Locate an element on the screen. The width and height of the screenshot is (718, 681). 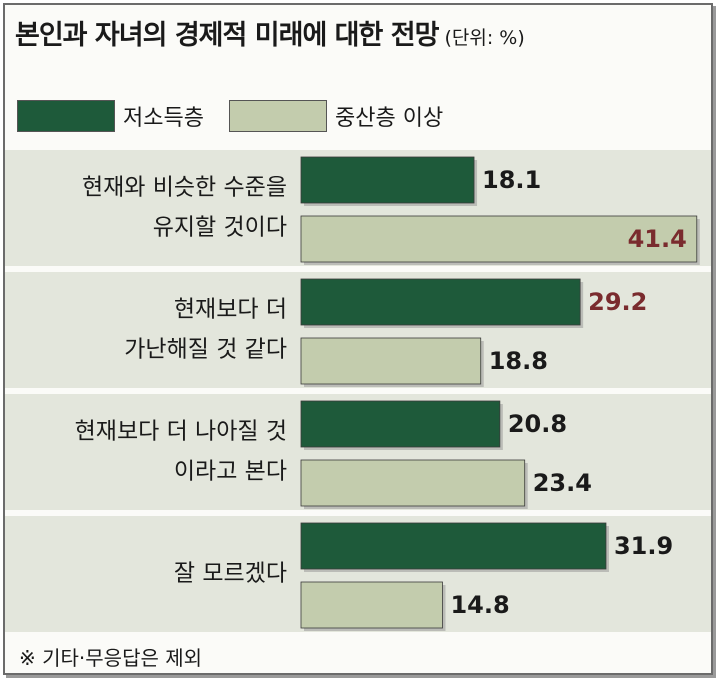
unit-label: (단위: %) is located at coordinates (484, 38).